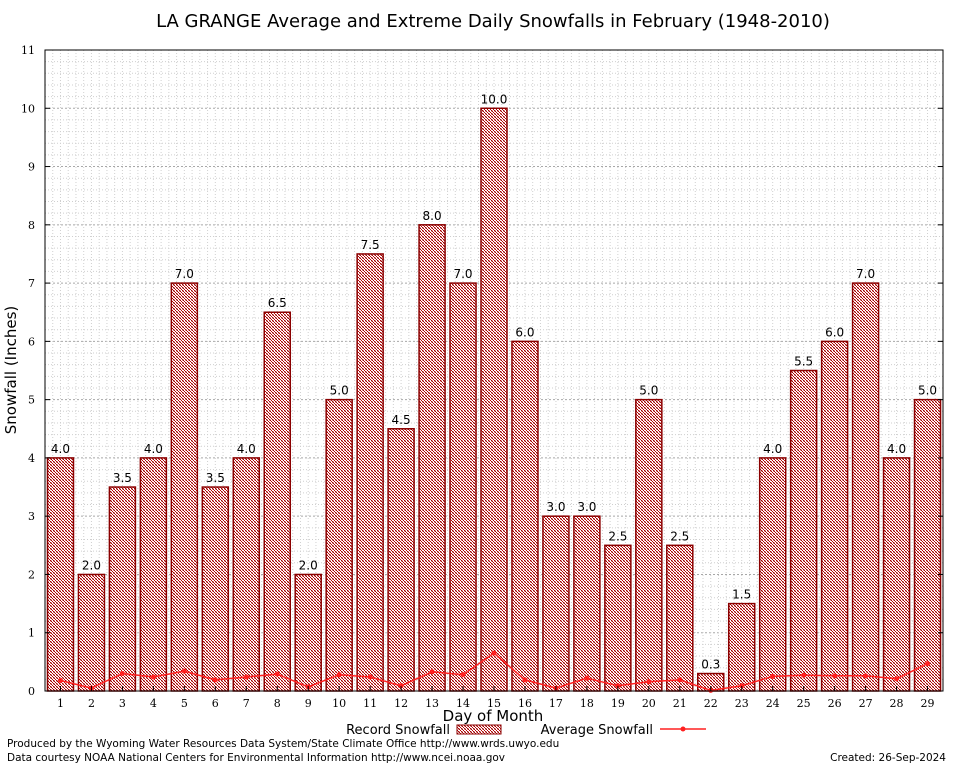 The width and height of the screenshot is (954, 768). What do you see at coordinates (31, 691) in the screenshot?
I see `y-tick-label: 0` at bounding box center [31, 691].